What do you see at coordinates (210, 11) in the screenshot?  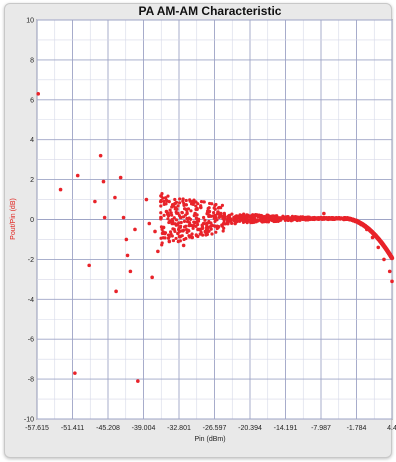 I see `chart-title: PA AM-AM Characteristic` at bounding box center [210, 11].